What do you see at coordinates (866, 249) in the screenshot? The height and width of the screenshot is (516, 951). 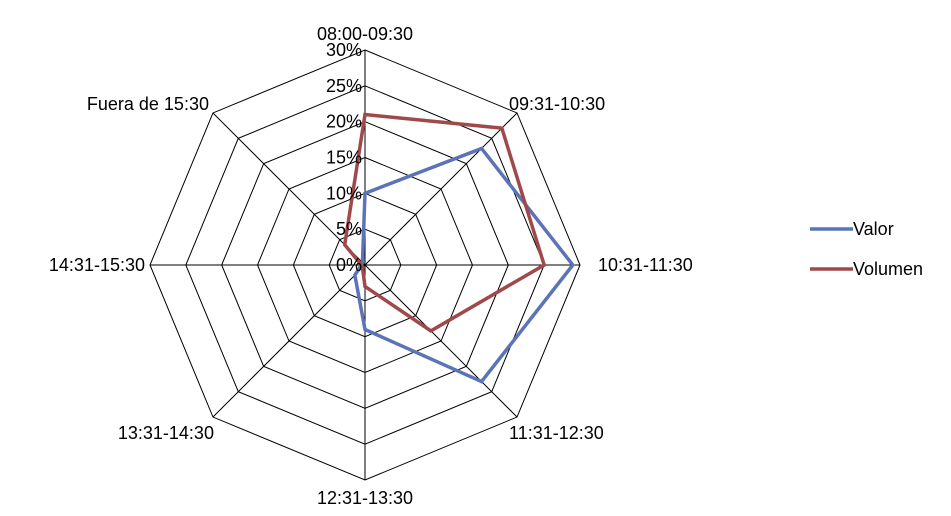 I see `legend: Valor Volumen` at bounding box center [866, 249].